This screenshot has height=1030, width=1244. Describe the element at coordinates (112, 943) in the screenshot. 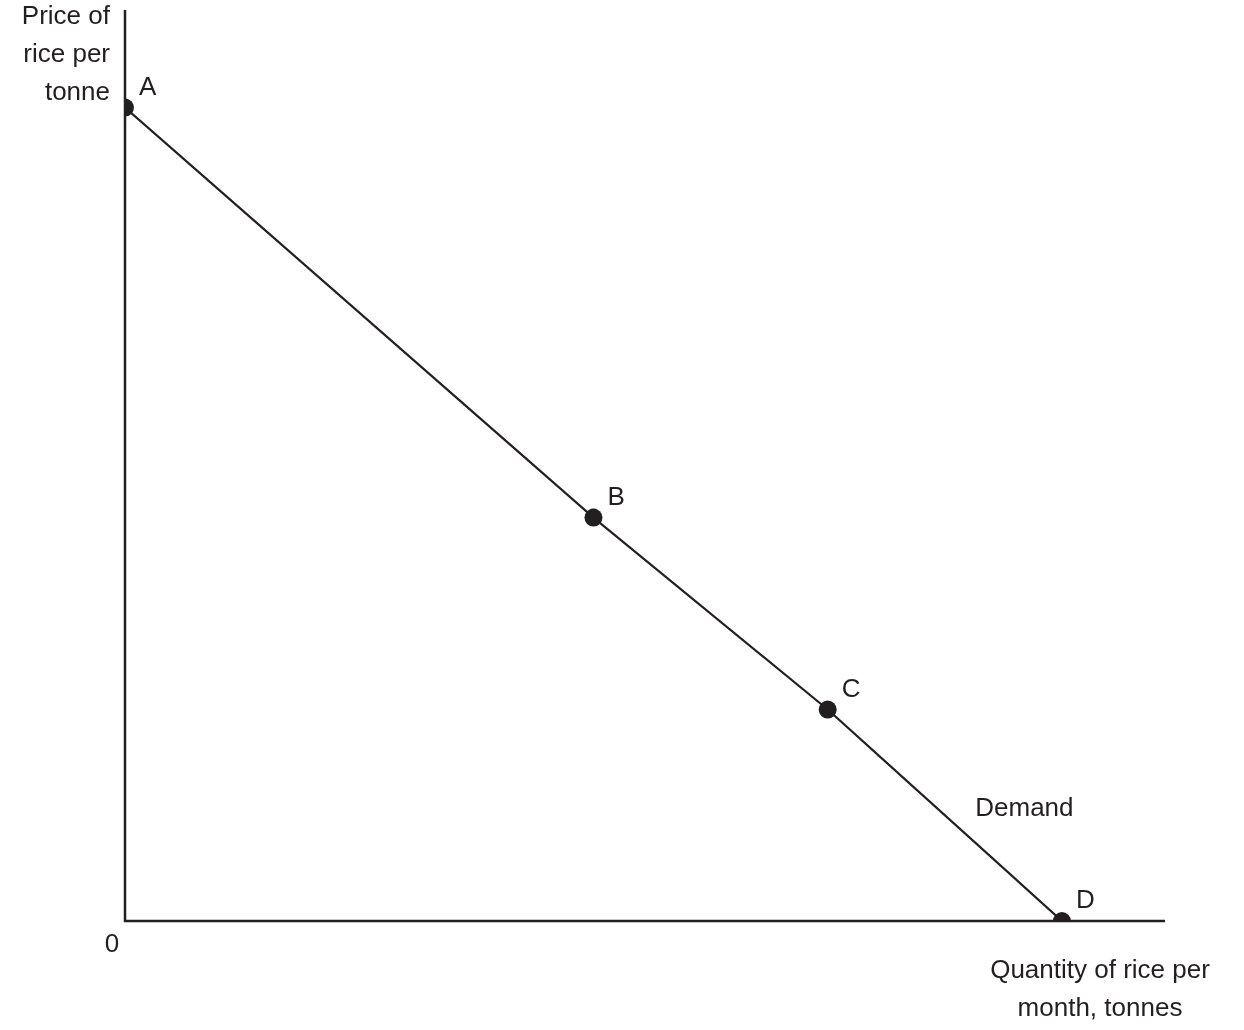

I see `text: 0` at that location.